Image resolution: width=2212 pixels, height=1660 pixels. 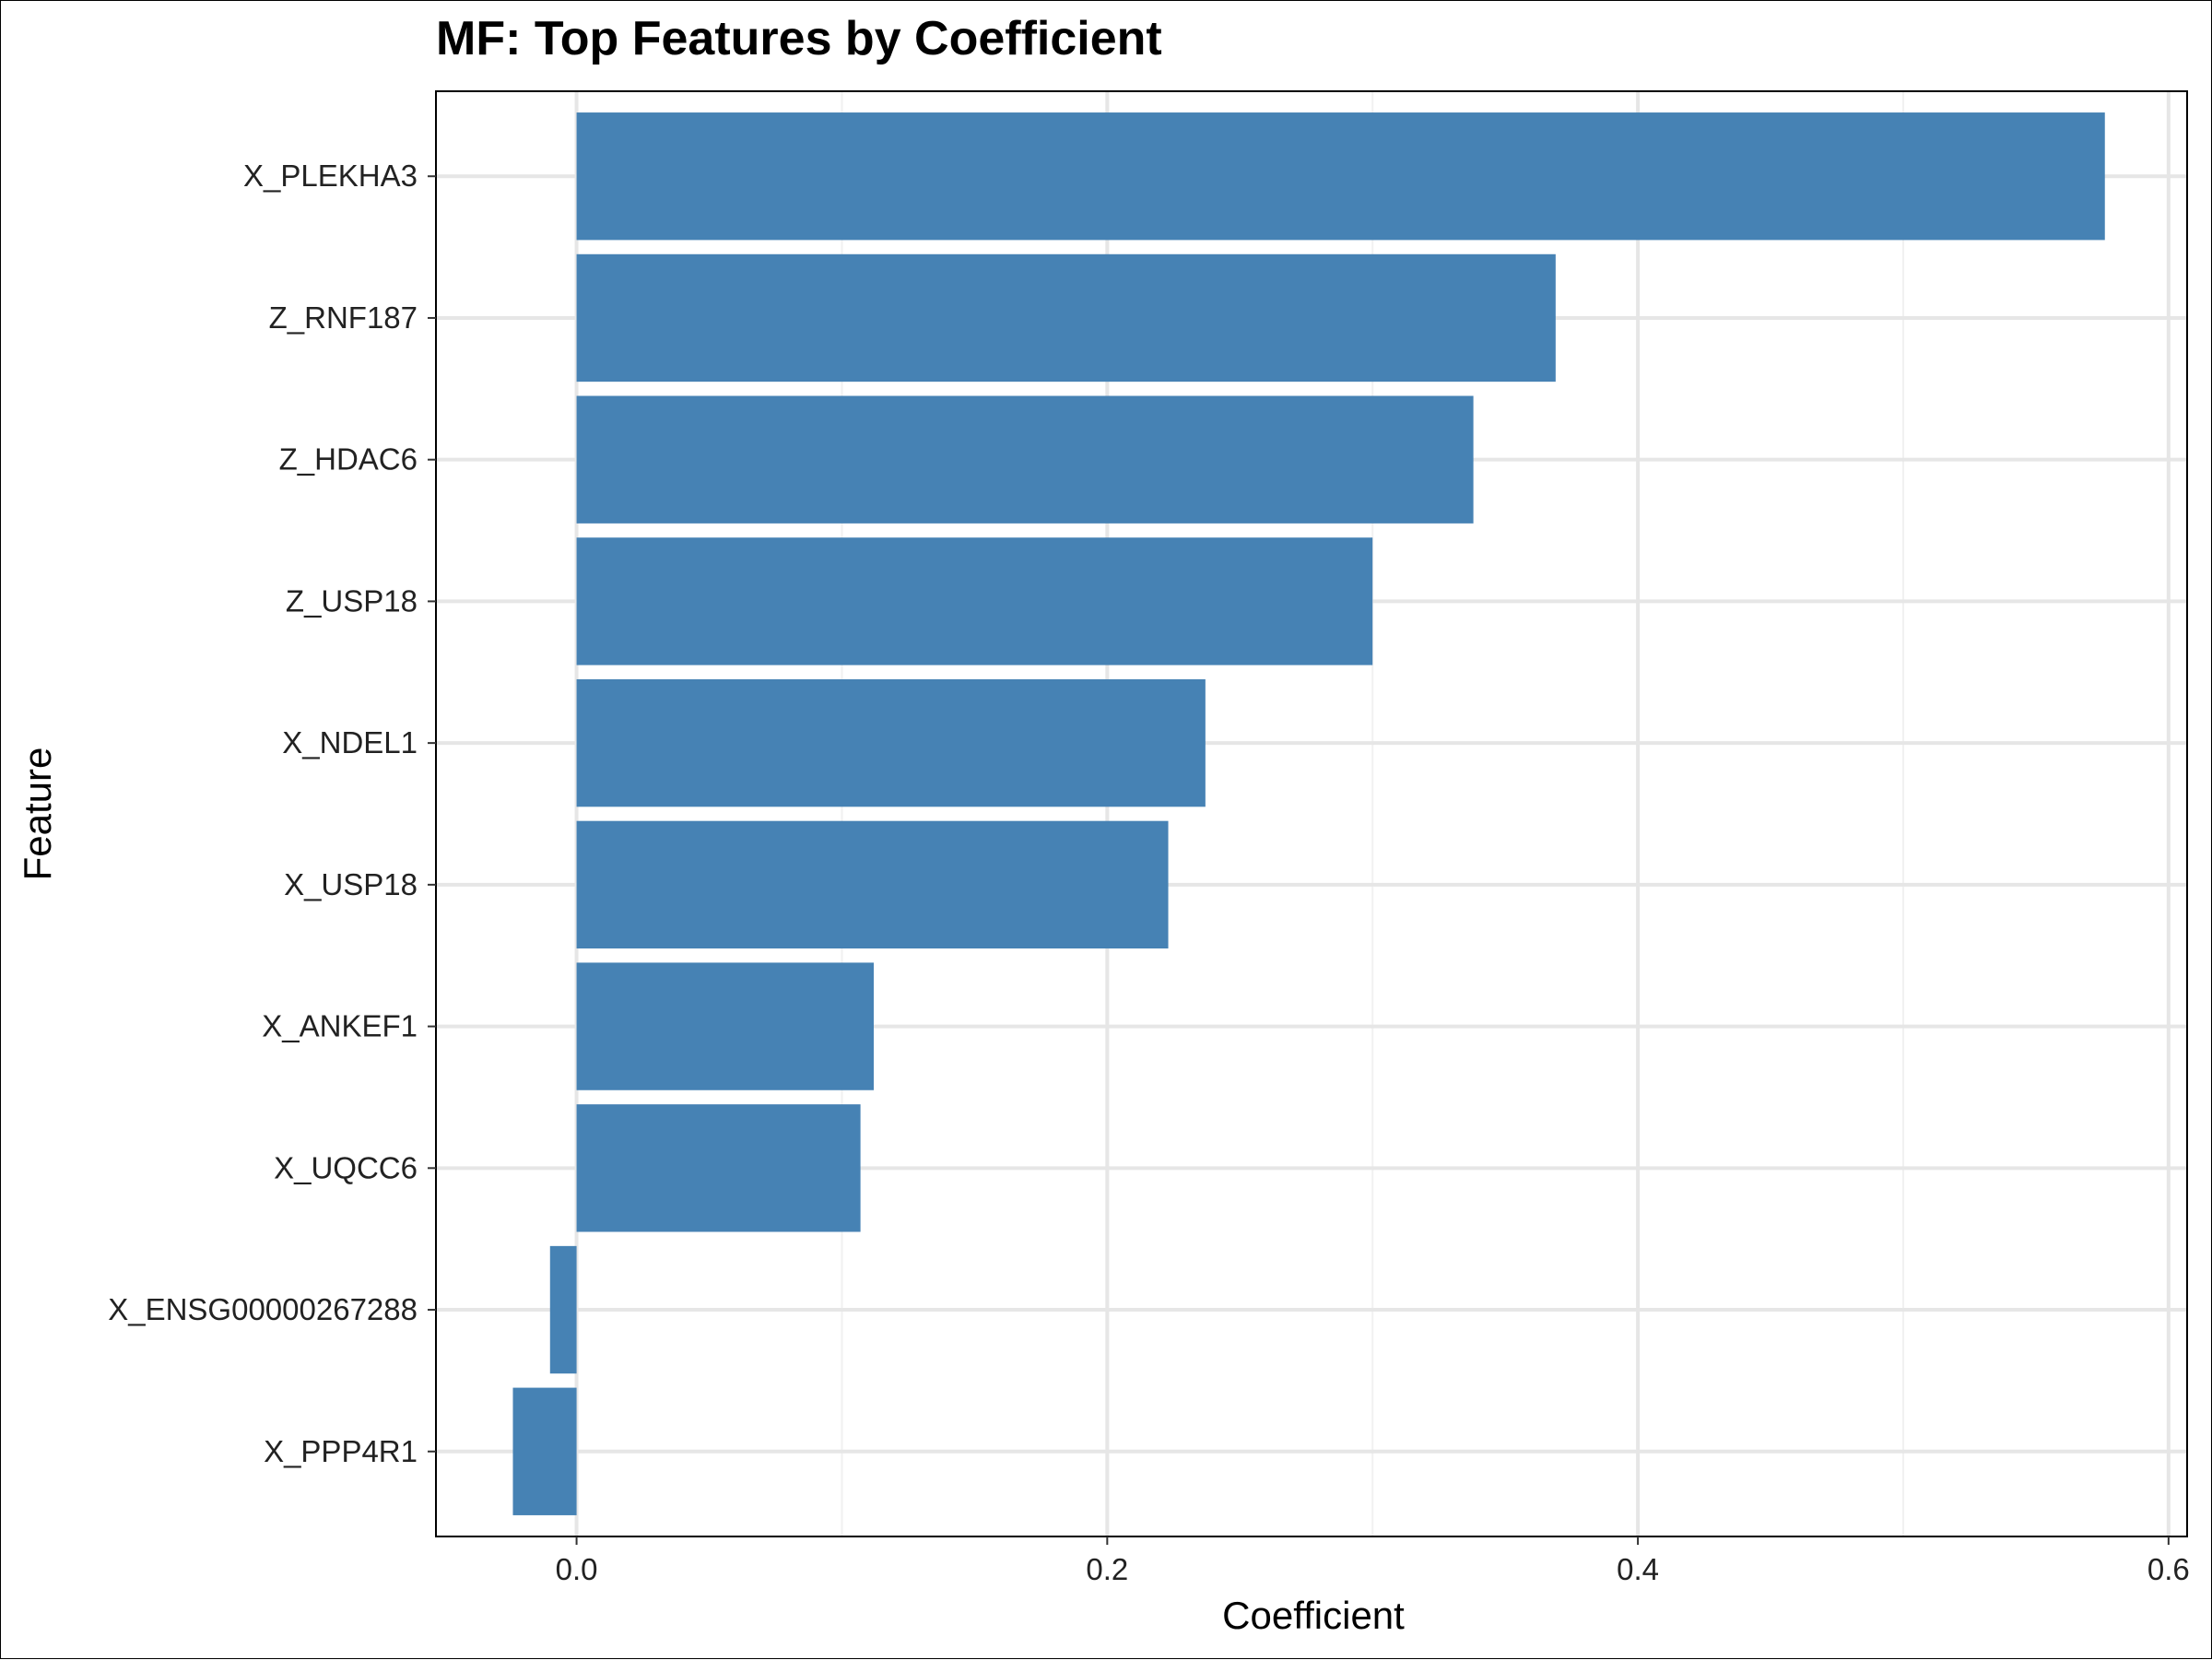 What do you see at coordinates (341, 1451) in the screenshot?
I see `y-tick-label: X_PPP4R1` at bounding box center [341, 1451].